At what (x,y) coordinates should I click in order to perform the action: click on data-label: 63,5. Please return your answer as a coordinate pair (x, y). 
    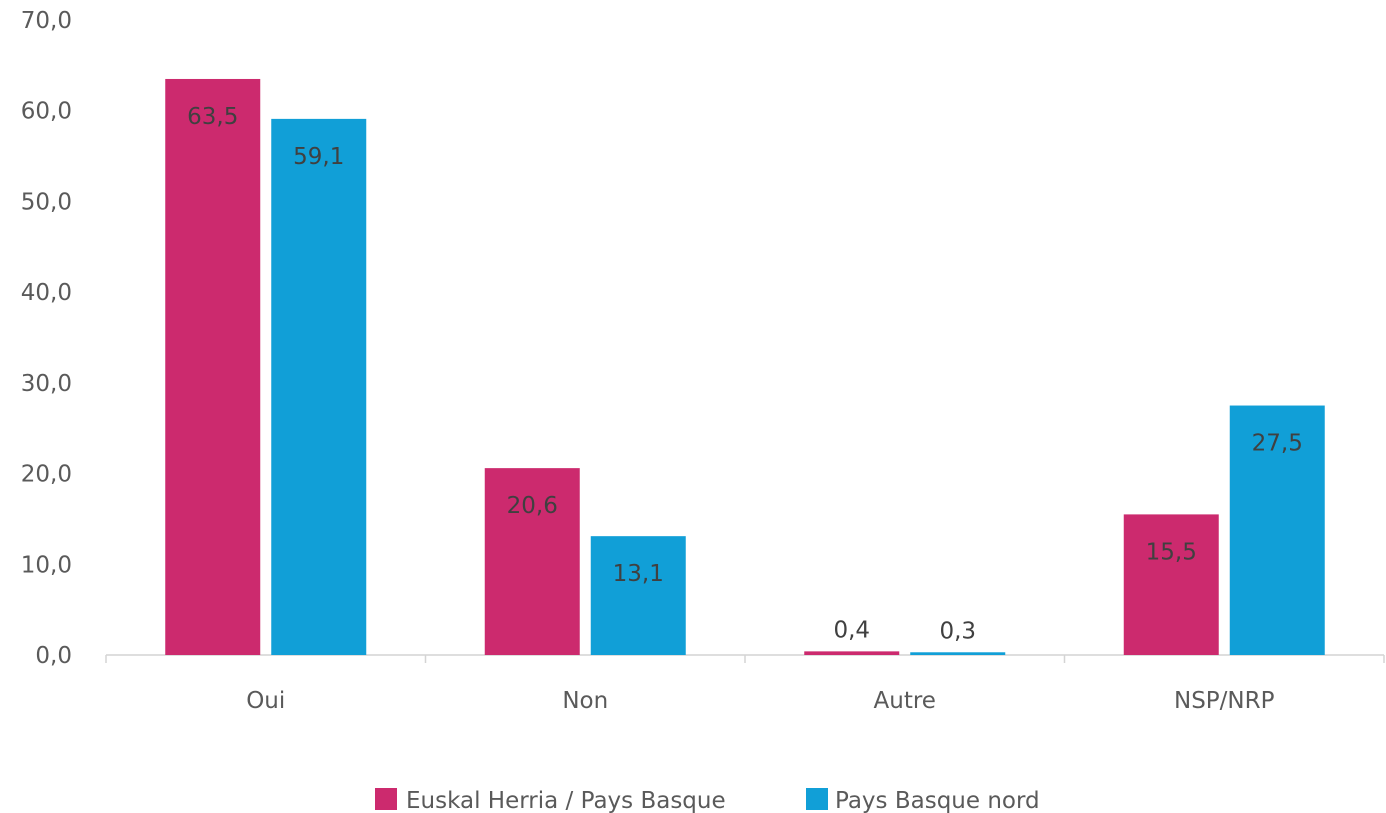
    Looking at the image, I should click on (212, 117).